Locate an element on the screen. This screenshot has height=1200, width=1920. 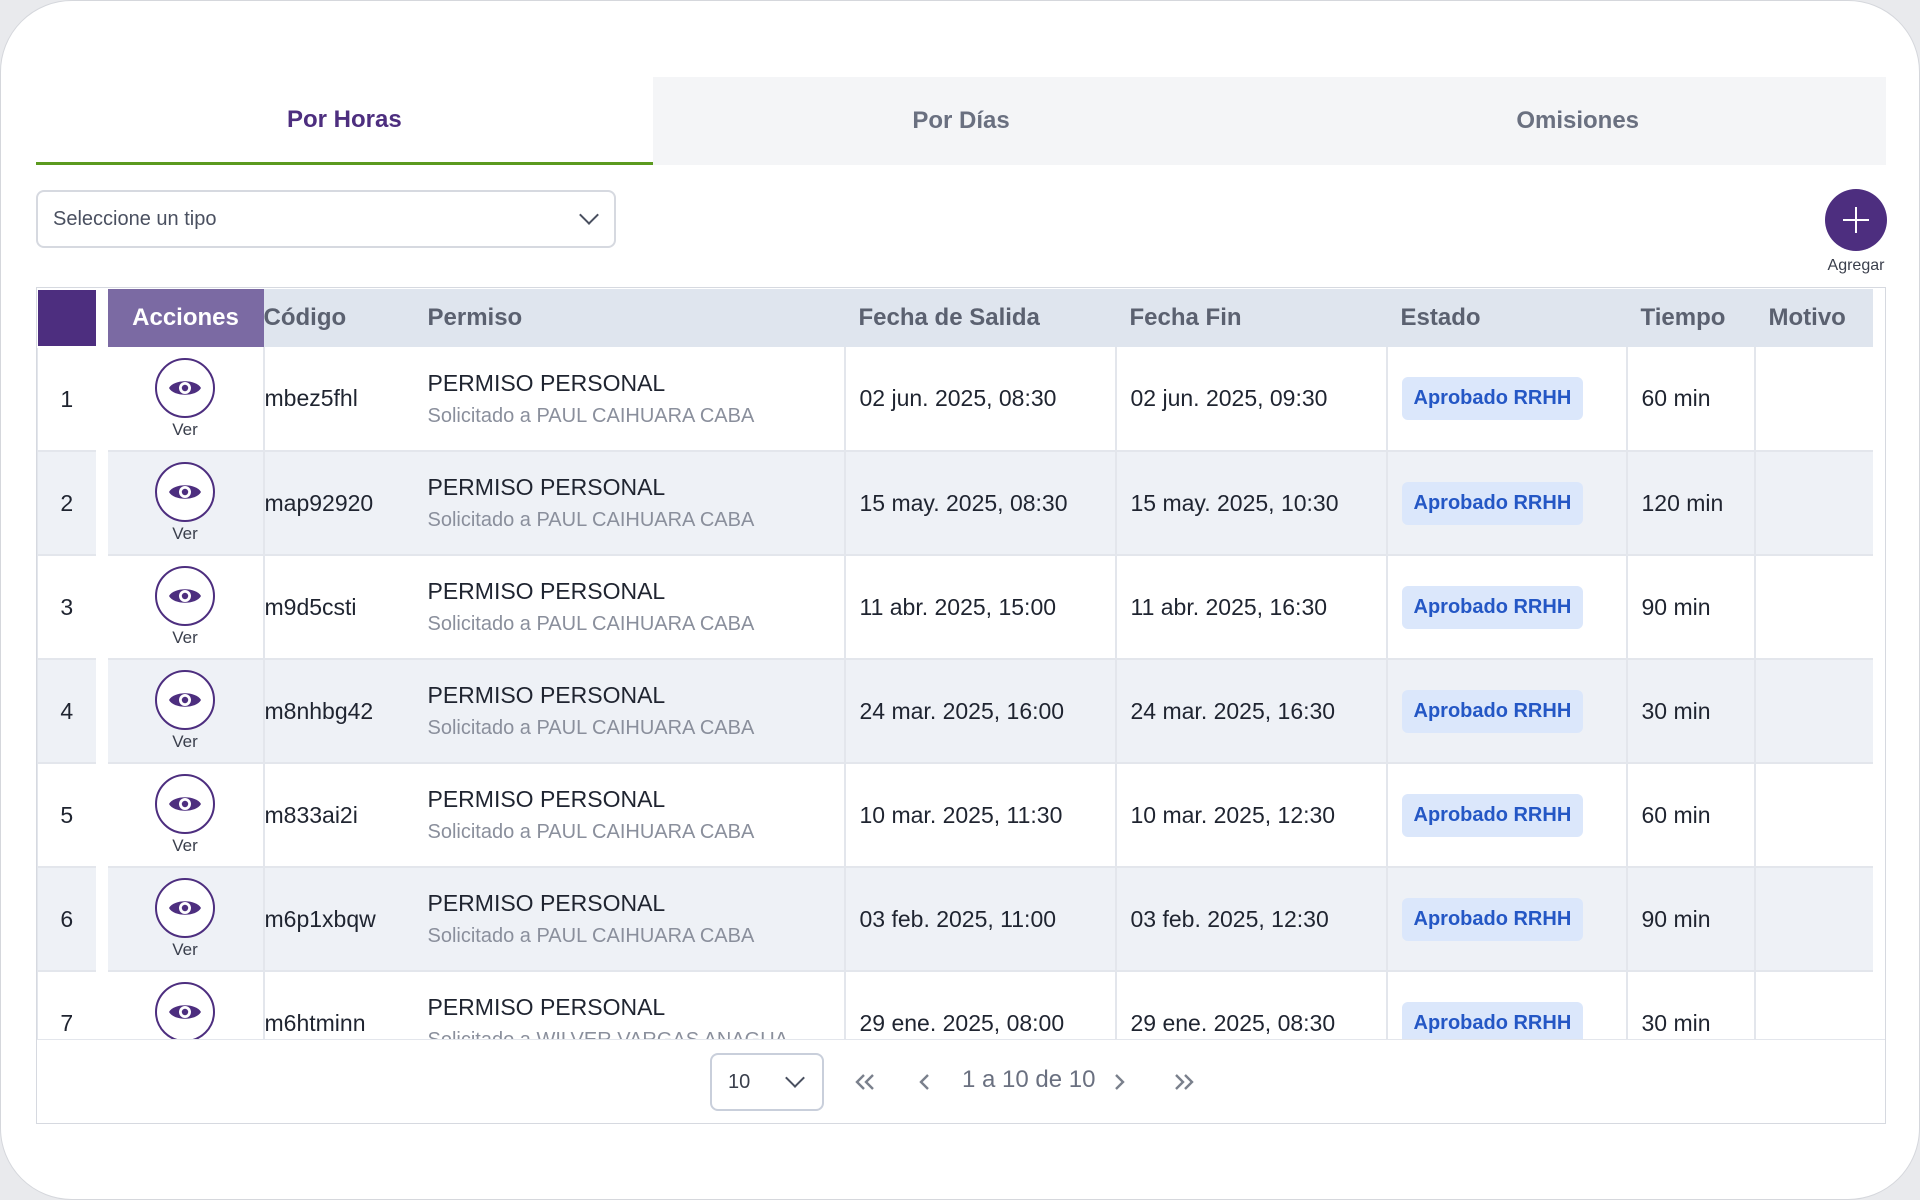
header-tiempo: Tiempo is located at coordinates (1690, 318).